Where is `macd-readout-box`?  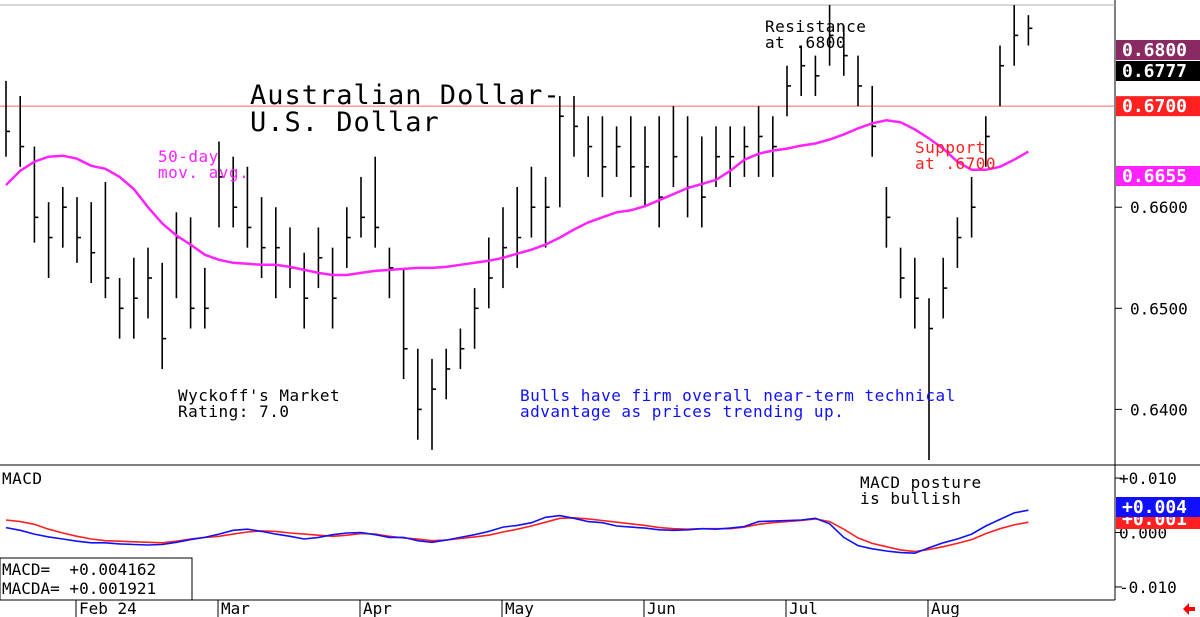
macd-readout-box is located at coordinates (96, 579).